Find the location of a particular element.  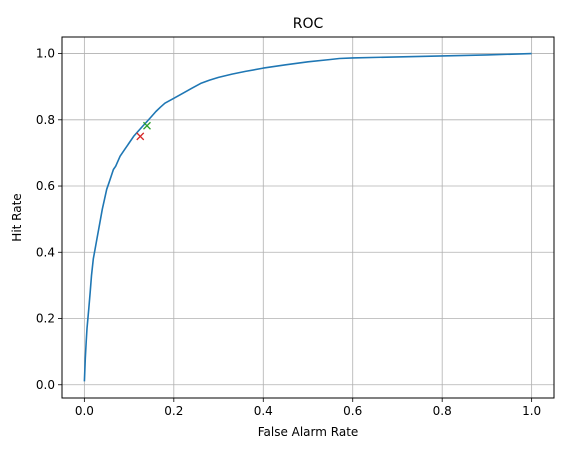

y-axis-ticks: 0.0 0.2 0.4 0.6 0.8 1.0 is located at coordinates (49, 219).